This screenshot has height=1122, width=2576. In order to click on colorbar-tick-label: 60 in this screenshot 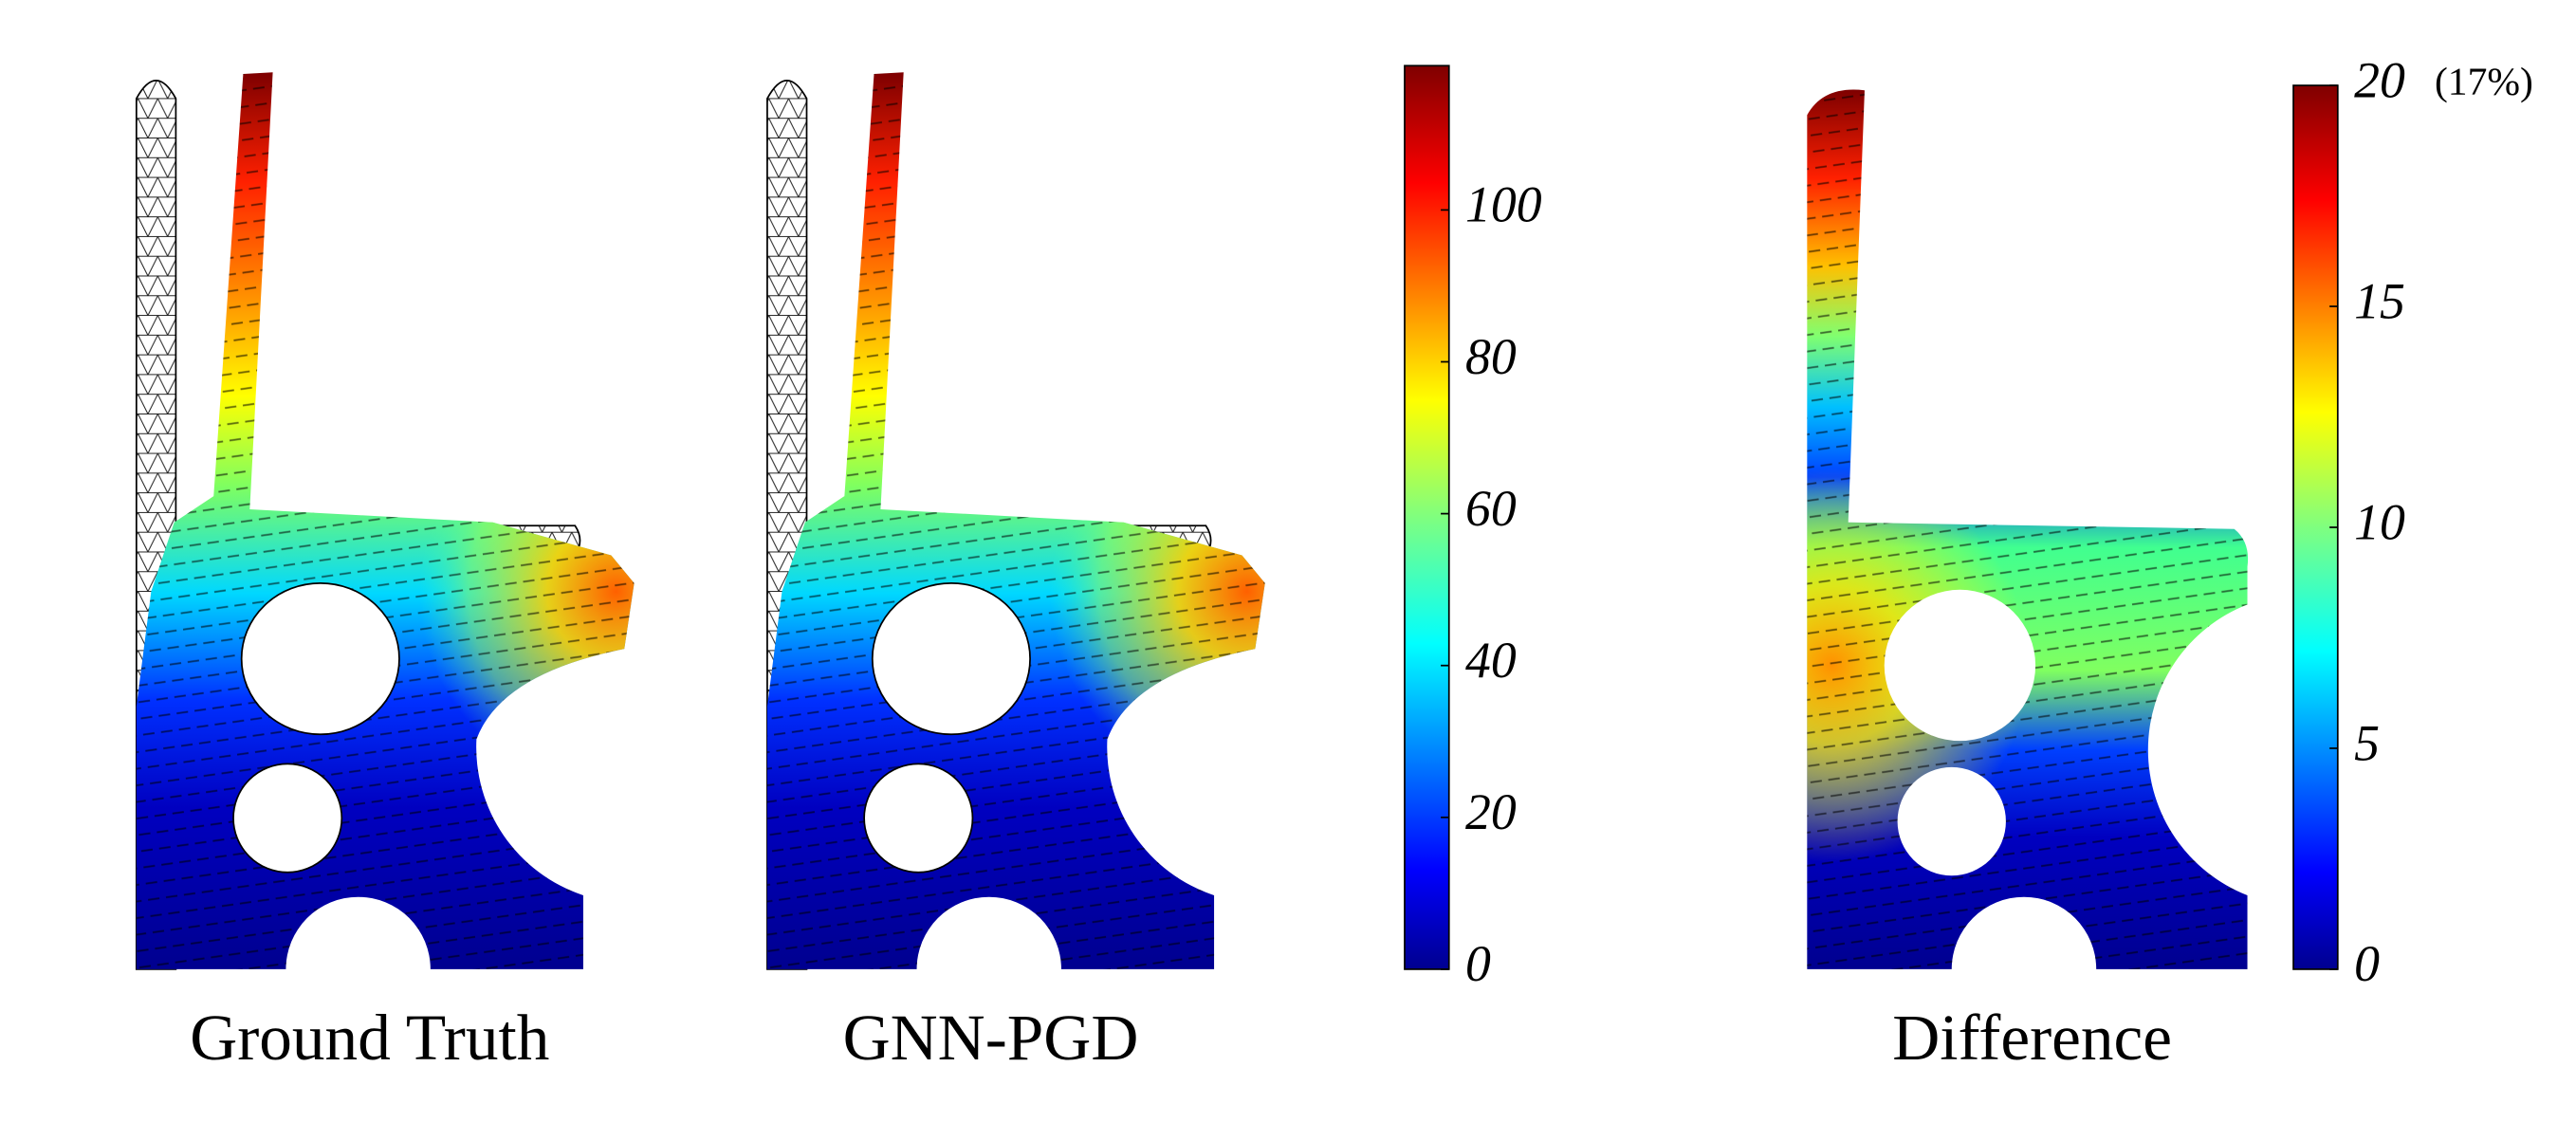, I will do `click(1491, 508)`.